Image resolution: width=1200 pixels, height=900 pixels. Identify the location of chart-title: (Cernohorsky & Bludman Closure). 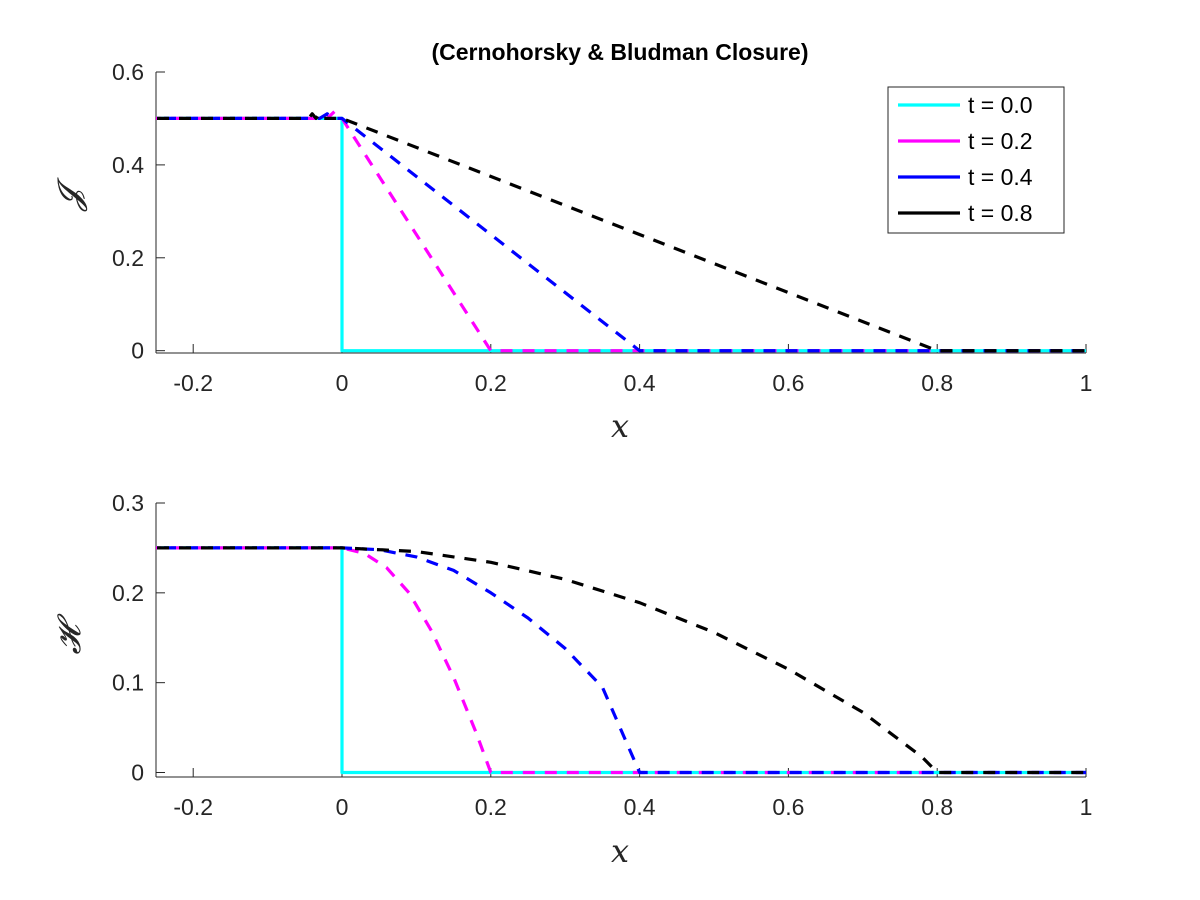
(620, 52).